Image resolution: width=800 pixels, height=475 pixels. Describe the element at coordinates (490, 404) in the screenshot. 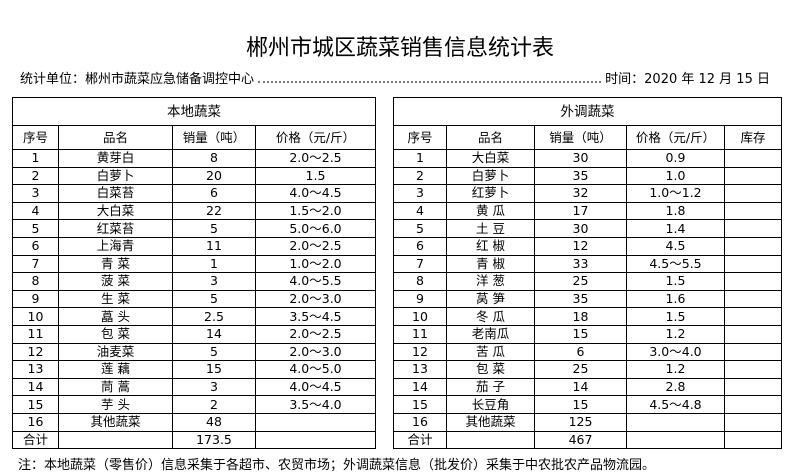

I see `cell: 长豆角` at that location.